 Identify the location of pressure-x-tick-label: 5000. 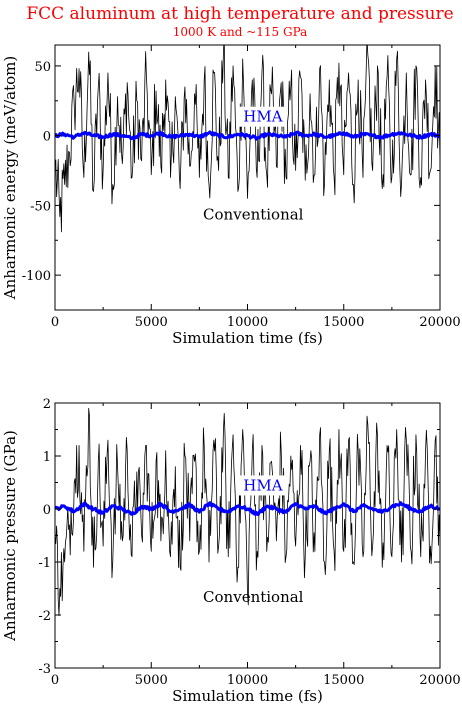
(151, 680).